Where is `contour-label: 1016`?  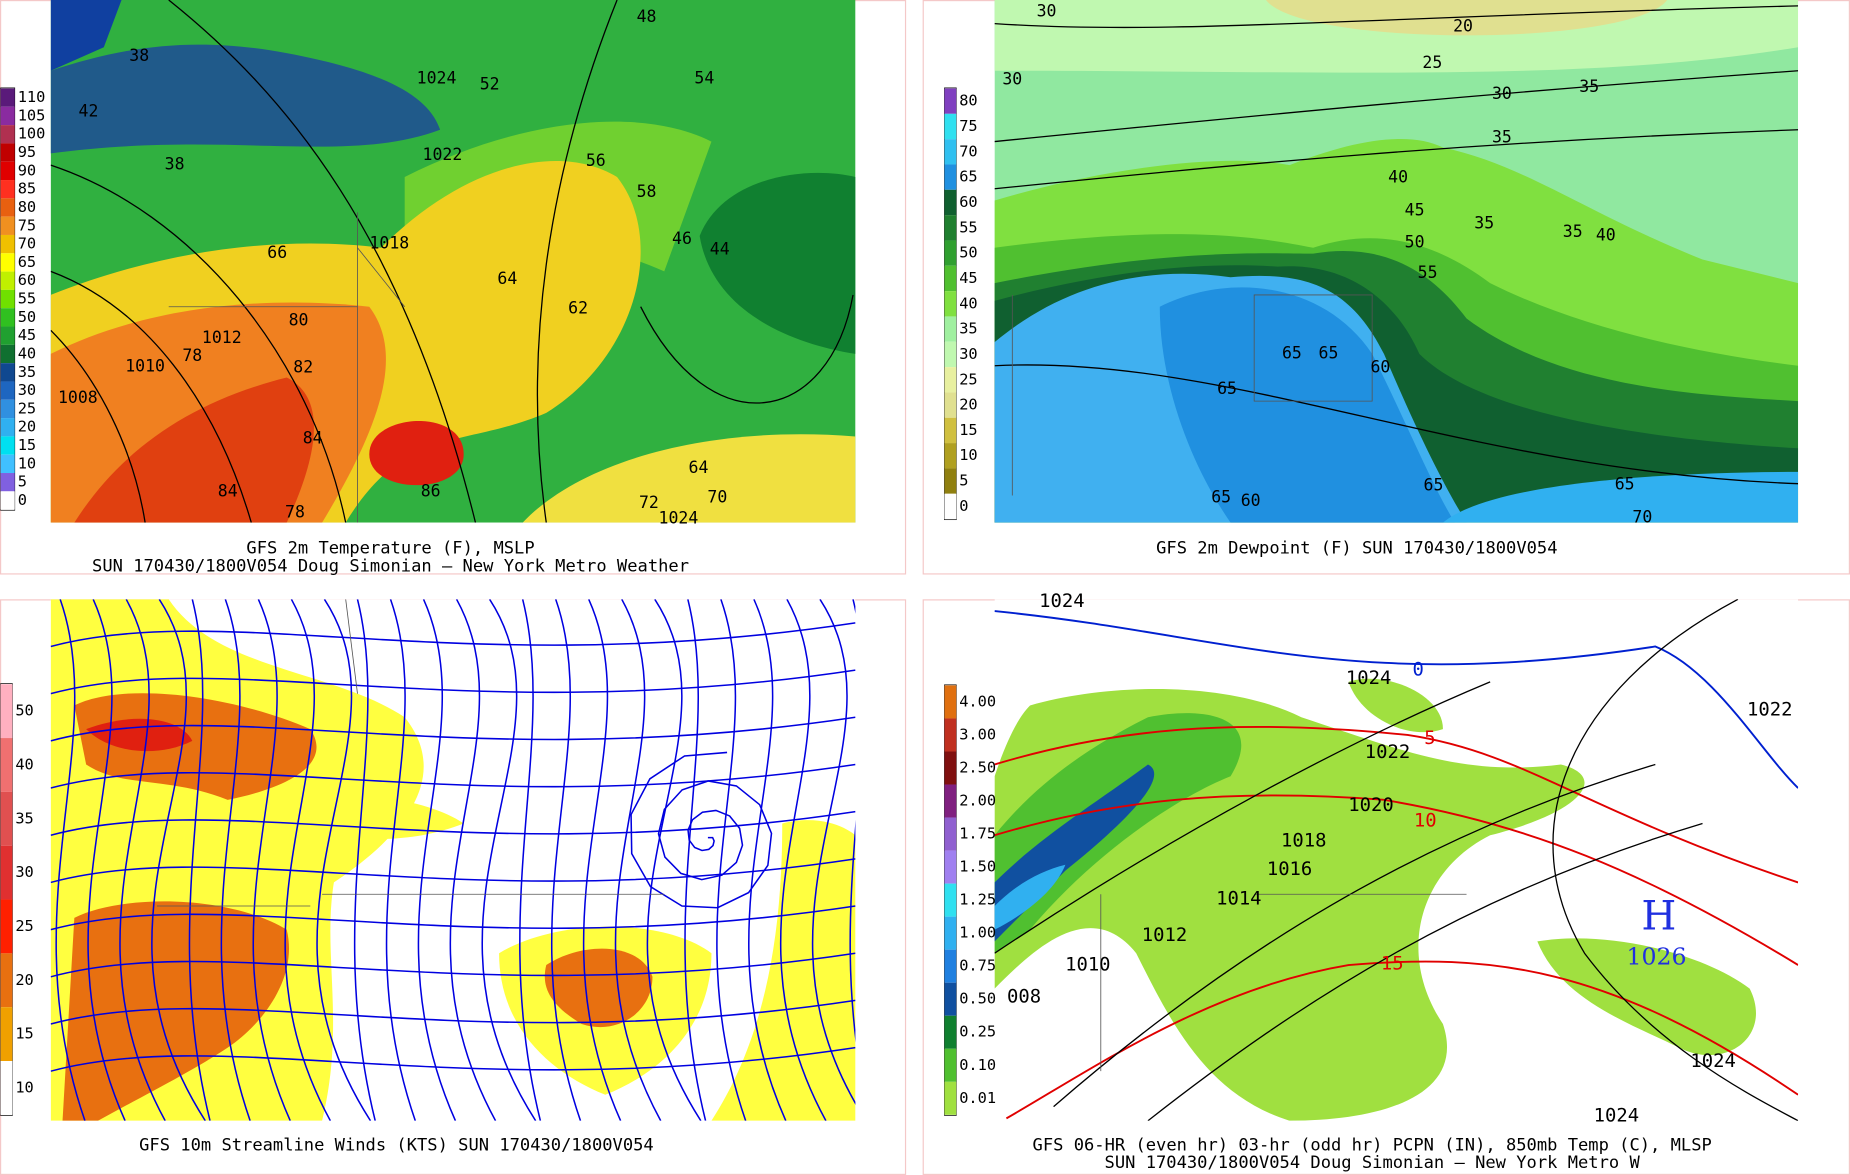 contour-label: 1016 is located at coordinates (1289, 869).